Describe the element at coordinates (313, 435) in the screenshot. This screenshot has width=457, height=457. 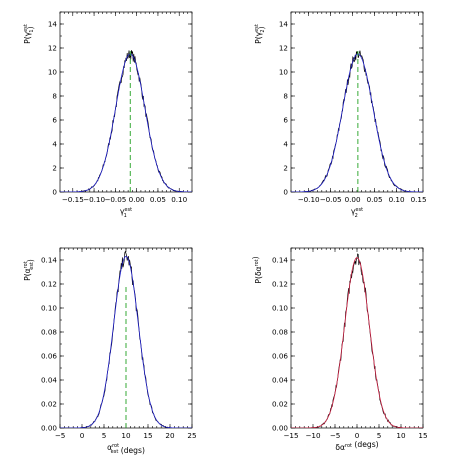
I see `x-tick-label: −10` at that location.